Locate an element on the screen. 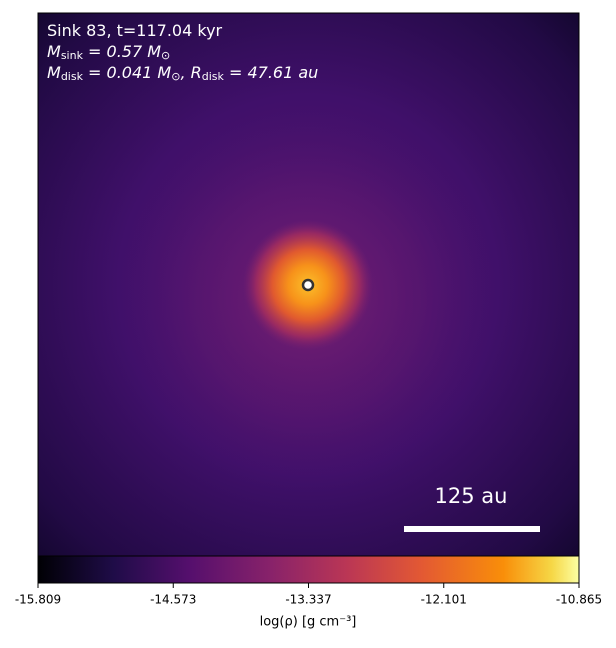  annotation: Msink = 0.57 M⊙ is located at coordinates (108, 52).